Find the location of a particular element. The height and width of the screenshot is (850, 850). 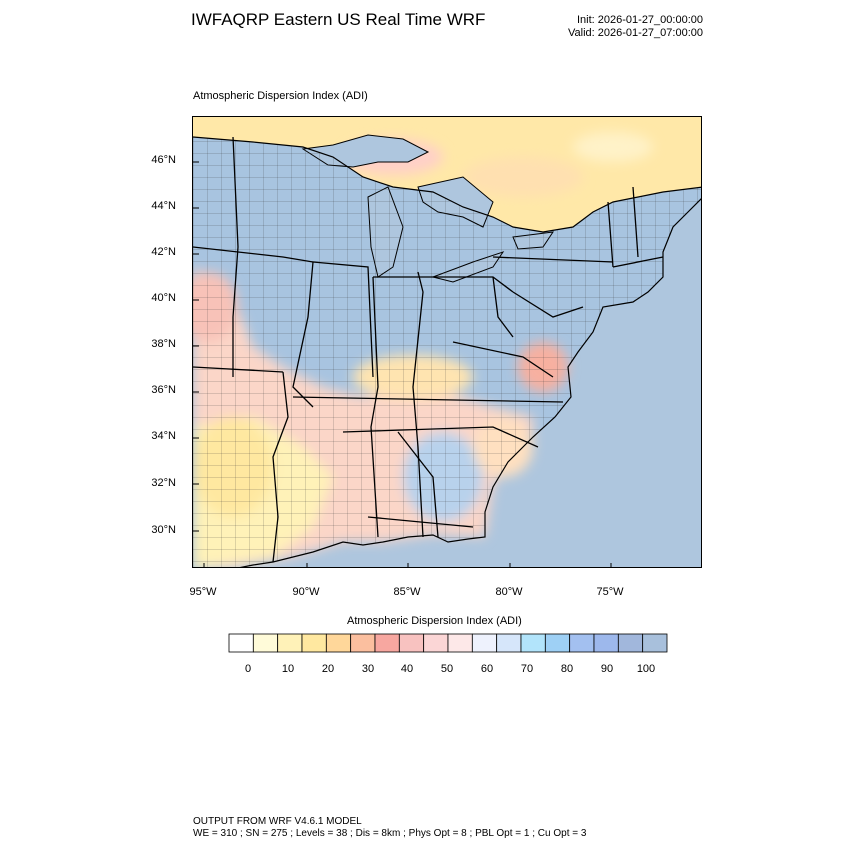

lat-label-30: 30°N is located at coordinates (163, 530).